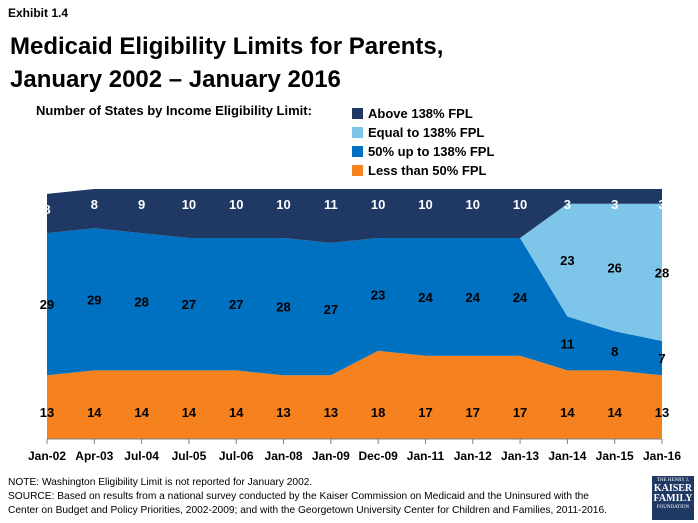  What do you see at coordinates (427, 170) in the screenshot?
I see `legend-label: Less than 50% FPL` at bounding box center [427, 170].